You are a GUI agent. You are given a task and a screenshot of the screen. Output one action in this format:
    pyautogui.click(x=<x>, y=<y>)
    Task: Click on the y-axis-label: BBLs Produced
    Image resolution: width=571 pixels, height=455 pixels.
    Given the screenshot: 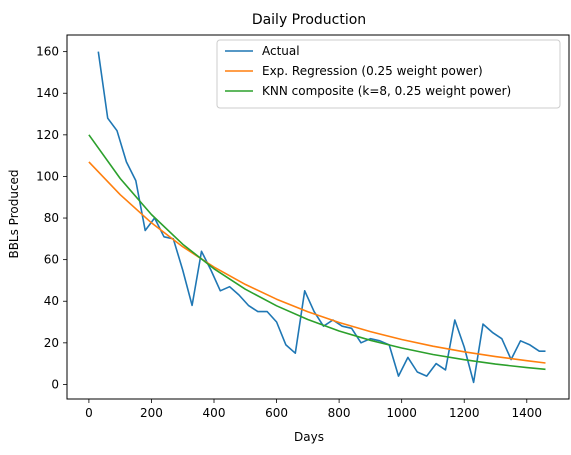 What is the action you would take?
    pyautogui.click(x=14, y=213)
    